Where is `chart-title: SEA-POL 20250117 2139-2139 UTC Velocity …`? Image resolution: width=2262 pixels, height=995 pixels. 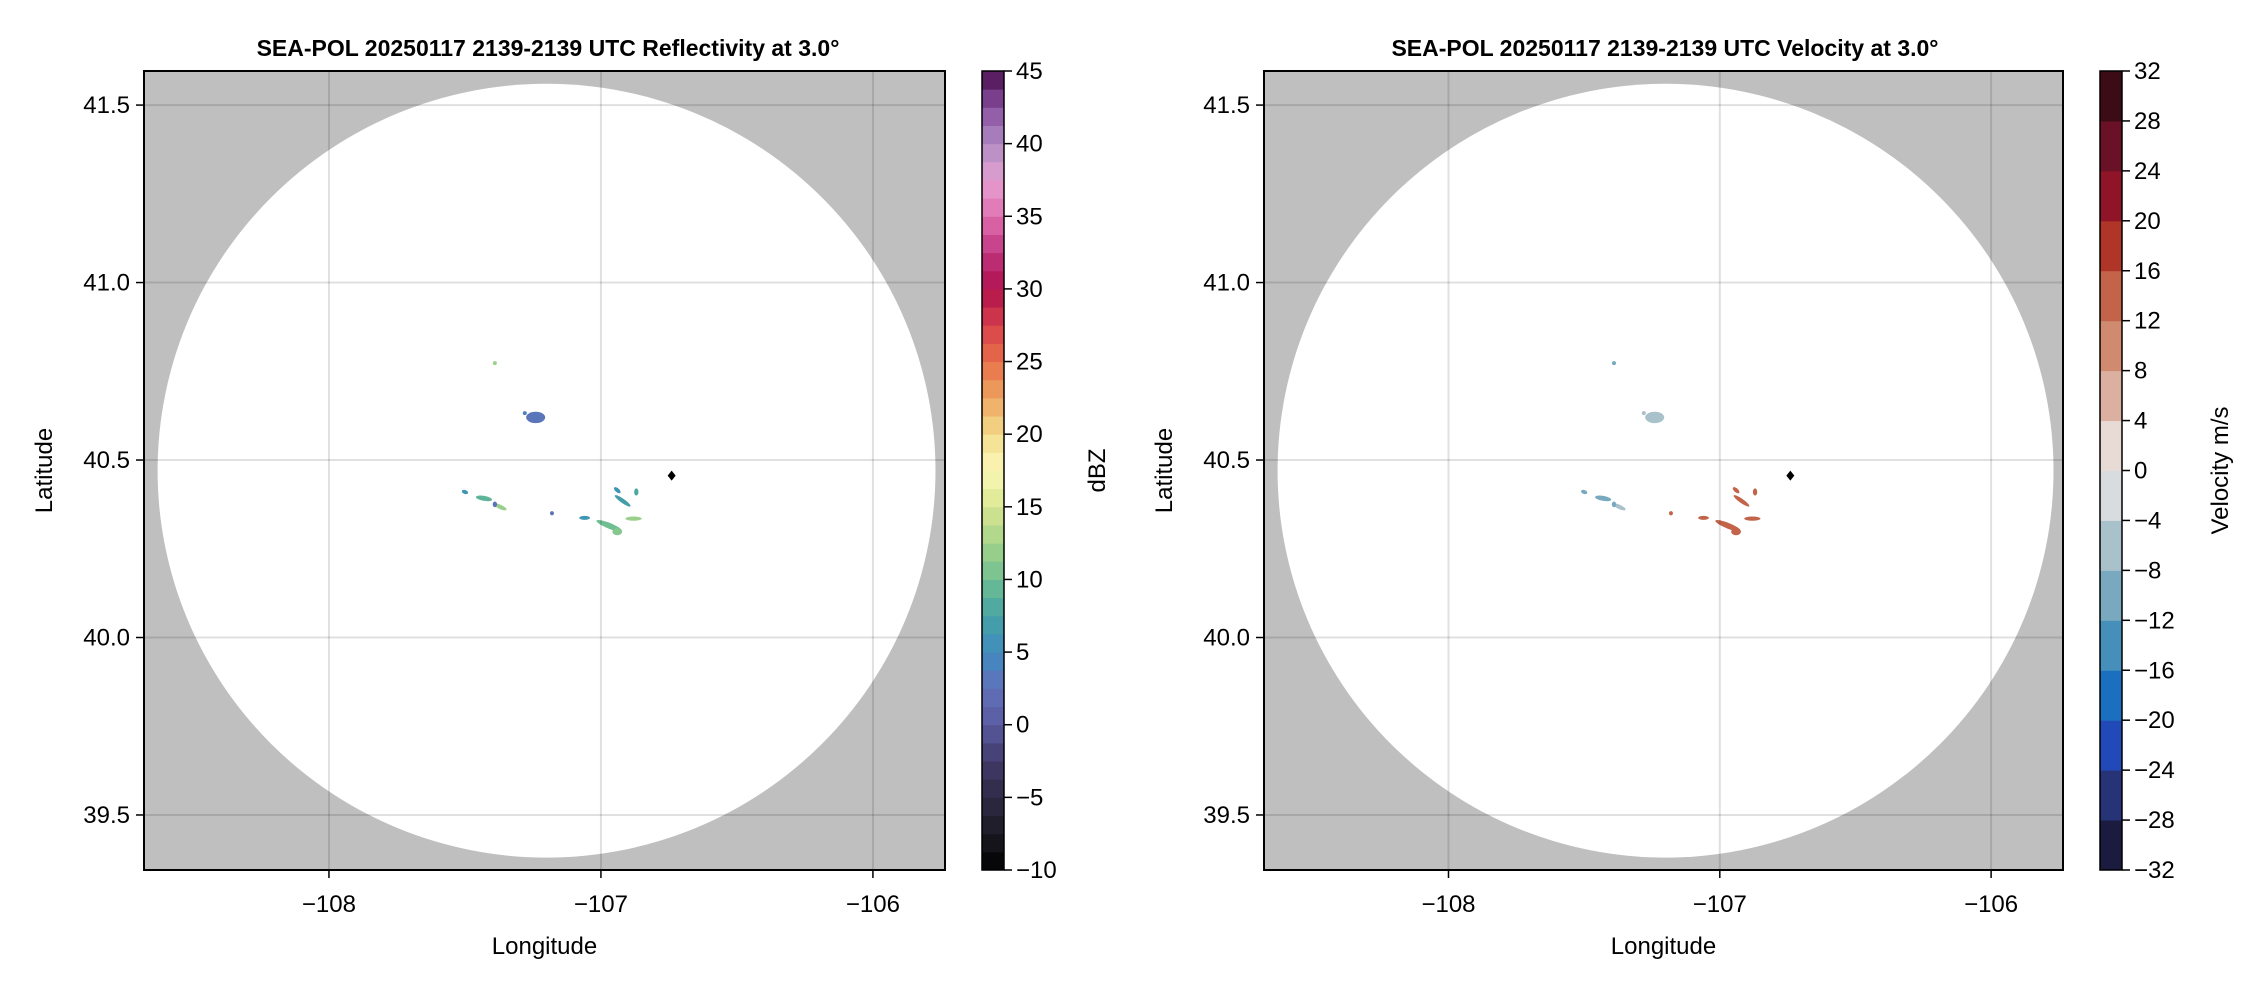
chart-title: SEA-POL 20250117 2139-2139 UTC Velocity … is located at coordinates (1664, 48).